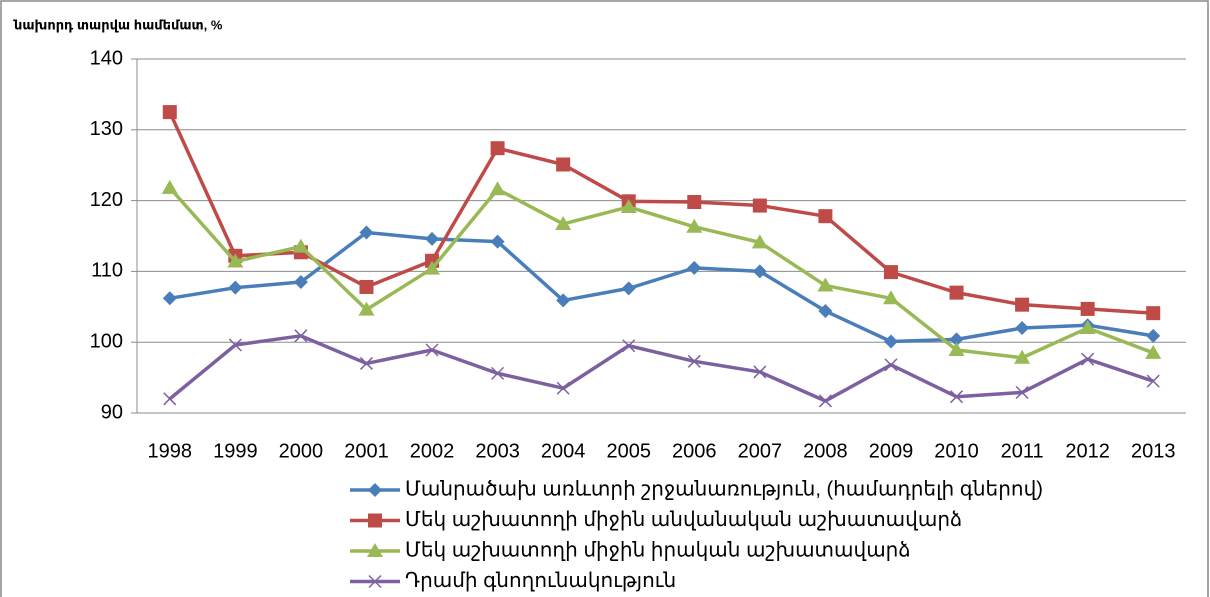 This screenshot has height=597, width=1210. I want to click on legend-label: Դրամի գնողունակություն, so click(540, 581).